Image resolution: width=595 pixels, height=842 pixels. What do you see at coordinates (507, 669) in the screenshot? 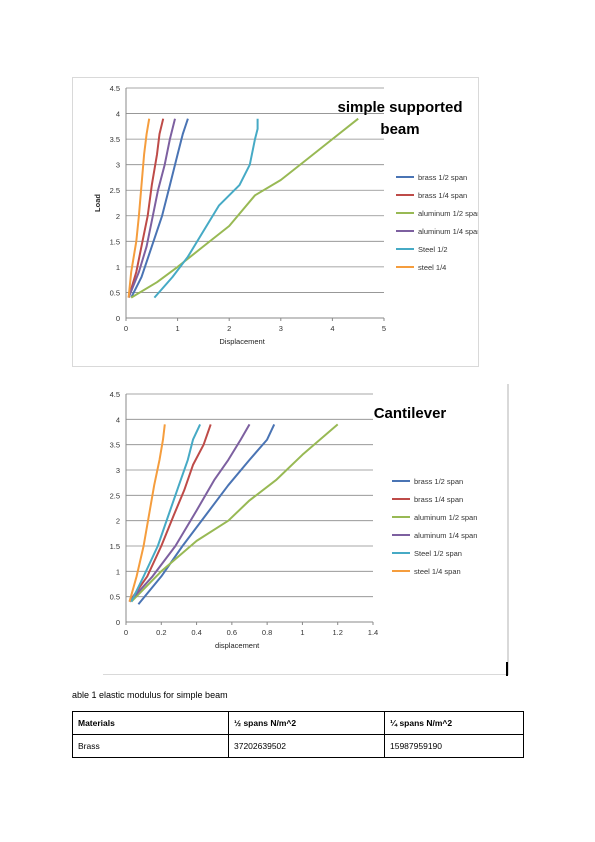
I see `frame-right-mark` at bounding box center [507, 669].